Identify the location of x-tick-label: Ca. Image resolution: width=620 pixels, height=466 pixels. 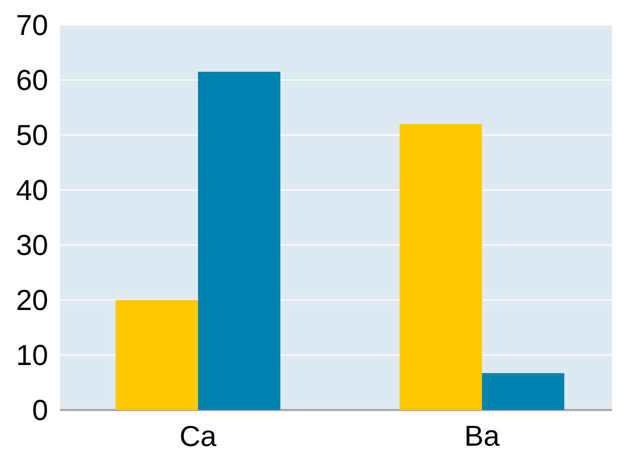
(198, 436).